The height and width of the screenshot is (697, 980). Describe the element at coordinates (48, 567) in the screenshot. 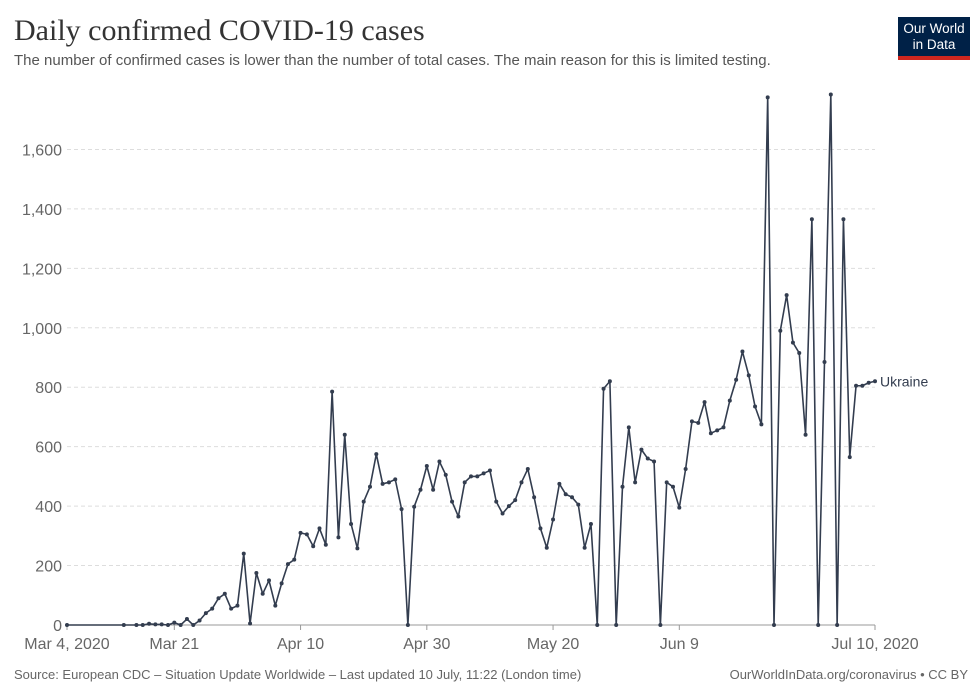

I see `y-tick-label: 200` at that location.